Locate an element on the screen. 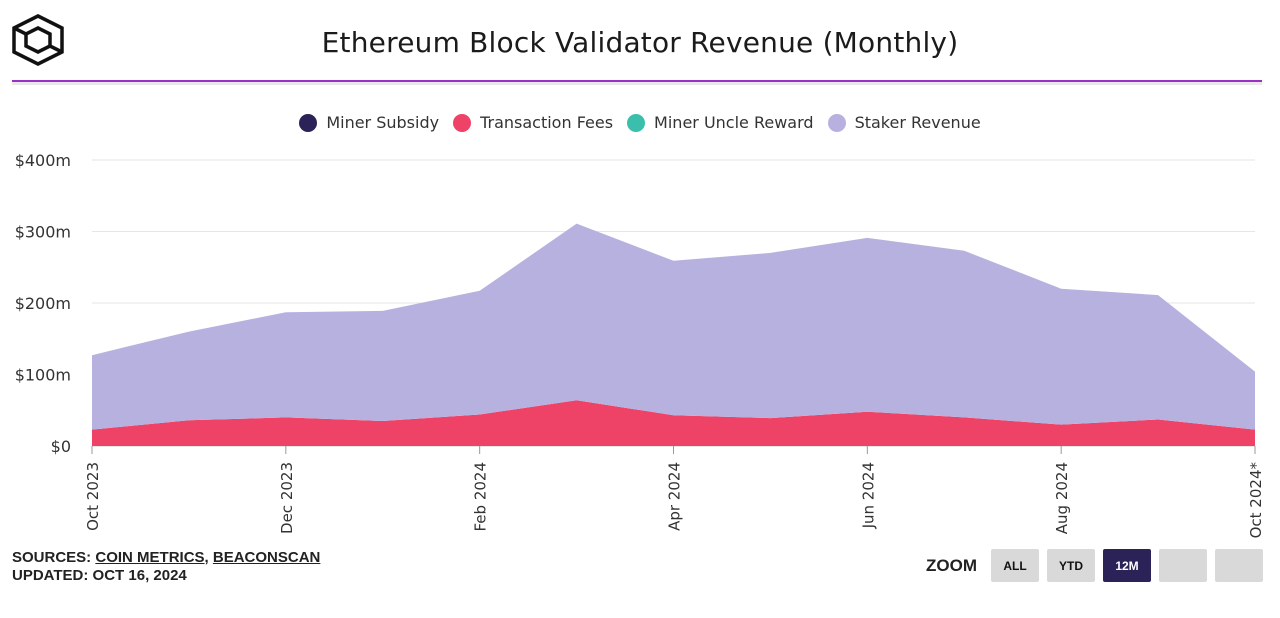  y-tick-label: $0 is located at coordinates (61, 446).